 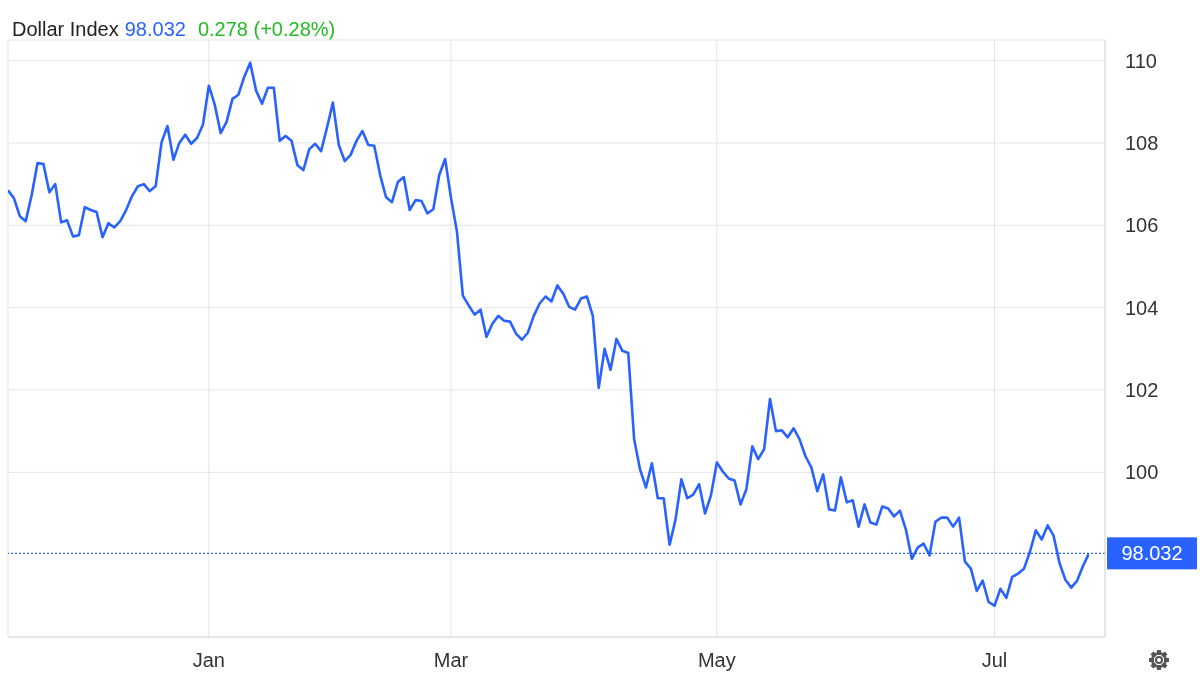 What do you see at coordinates (716, 660) in the screenshot?
I see `x-tick-label: May` at bounding box center [716, 660].